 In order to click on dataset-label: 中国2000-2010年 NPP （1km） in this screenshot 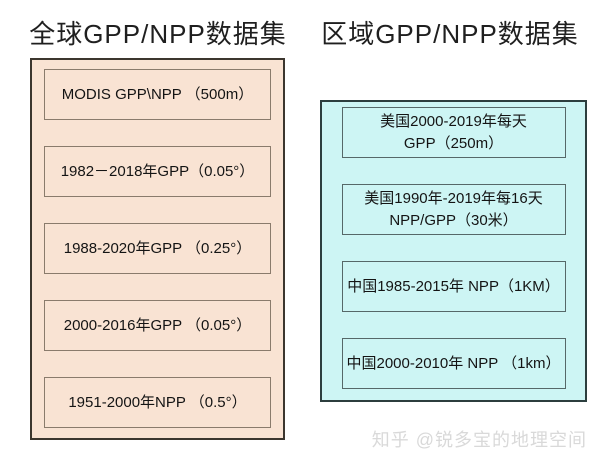, I will do `click(453, 363)`.